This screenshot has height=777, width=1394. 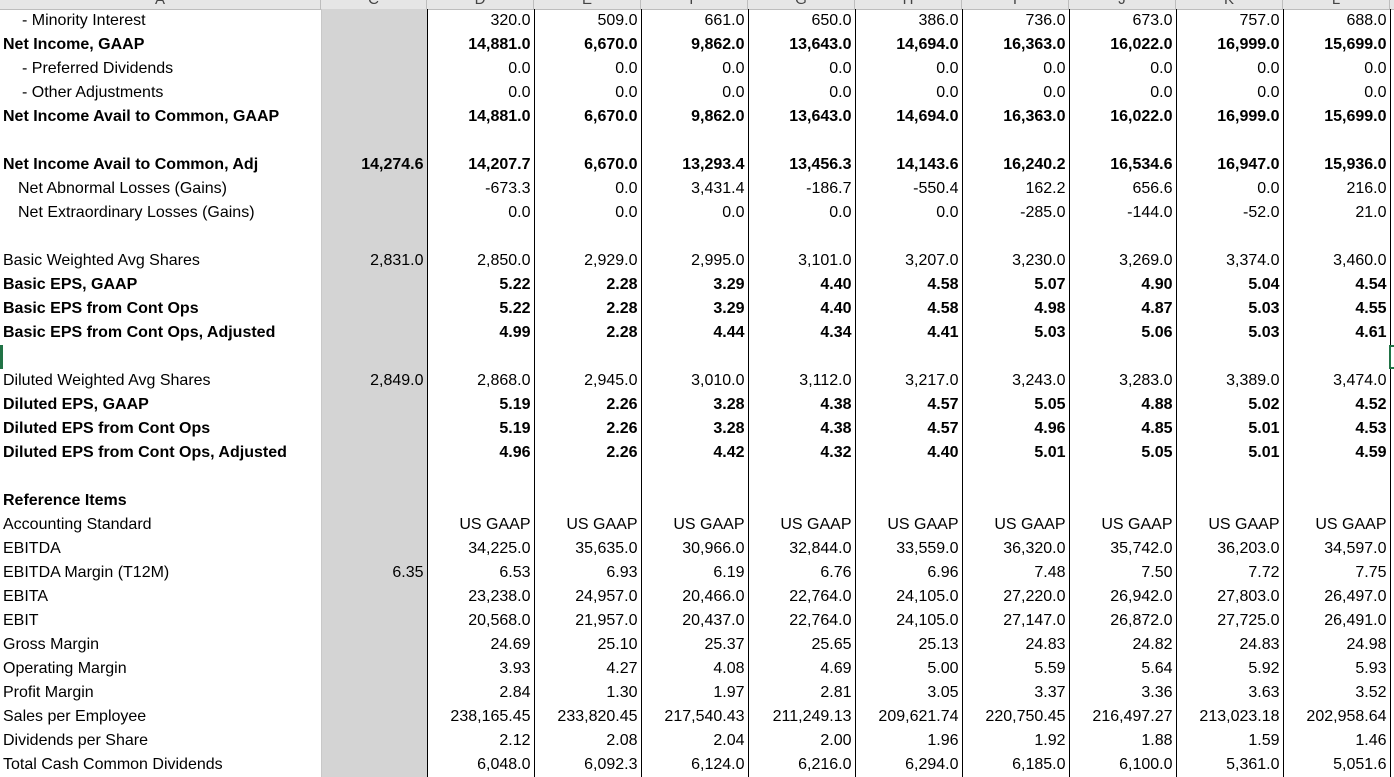 What do you see at coordinates (1123, 165) in the screenshot?
I see `cell-j: 16,534.6` at bounding box center [1123, 165].